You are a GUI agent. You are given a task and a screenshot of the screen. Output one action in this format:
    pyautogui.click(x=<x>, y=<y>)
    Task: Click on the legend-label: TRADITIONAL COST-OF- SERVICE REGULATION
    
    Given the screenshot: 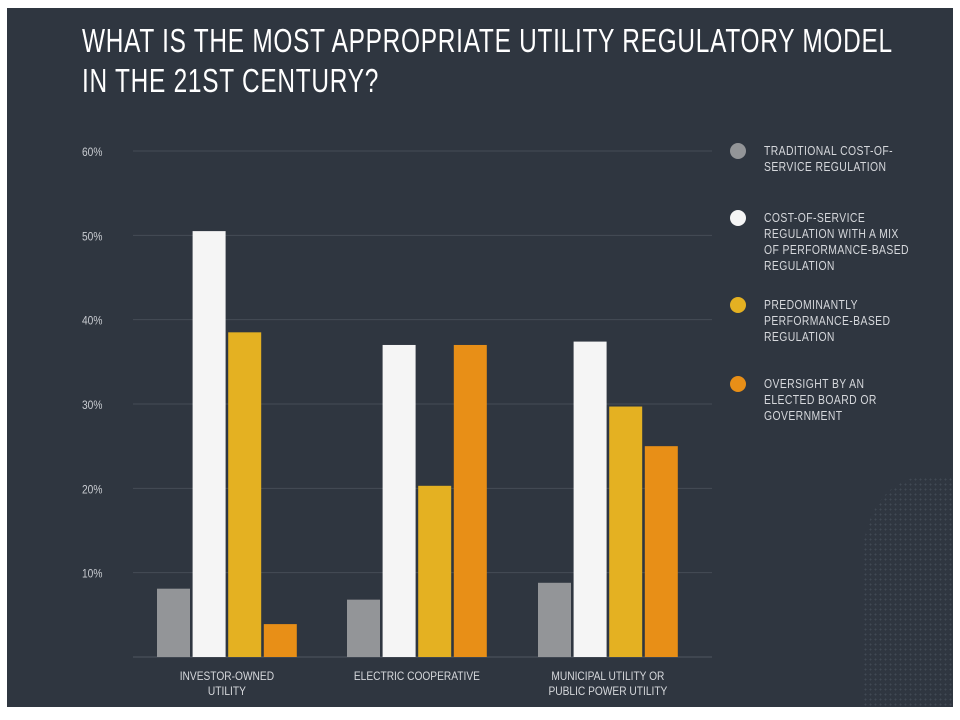 What is the action you would take?
    pyautogui.click(x=844, y=159)
    